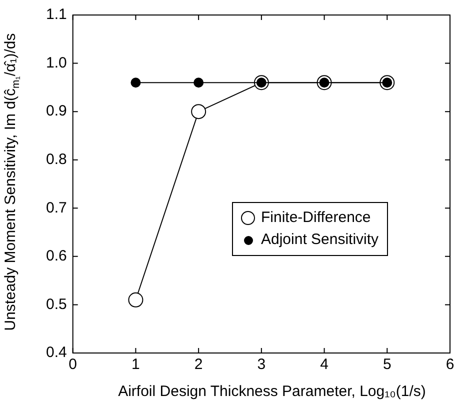 This screenshot has width=466, height=411. I want to click on x-tick-label: 3, so click(261, 365).